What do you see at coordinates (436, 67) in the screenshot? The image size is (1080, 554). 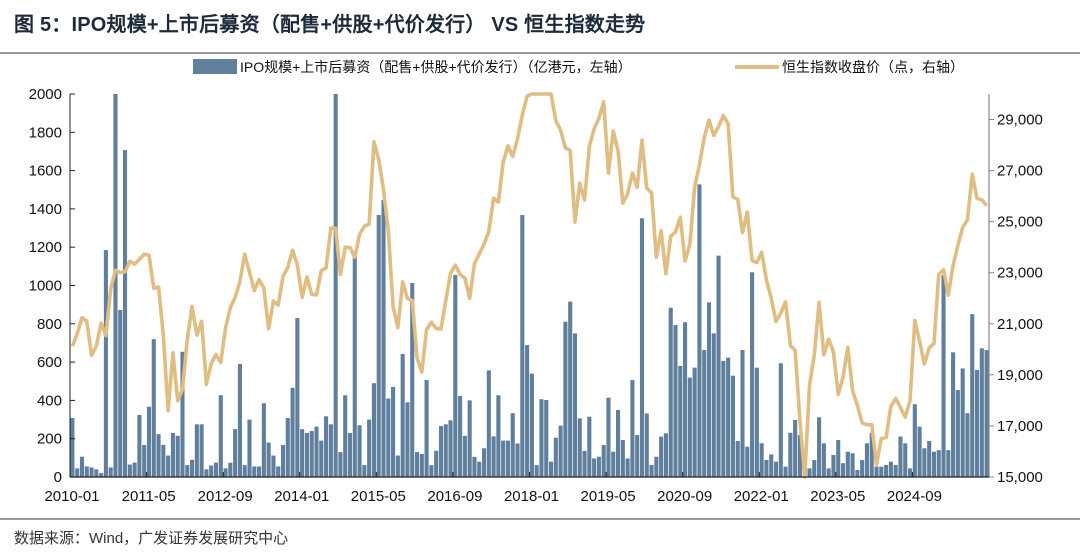 I see `legend-label-bar: IPO规模+上市后募资（配售+供股+代价发行）（亿港元，左轴）` at bounding box center [436, 67].